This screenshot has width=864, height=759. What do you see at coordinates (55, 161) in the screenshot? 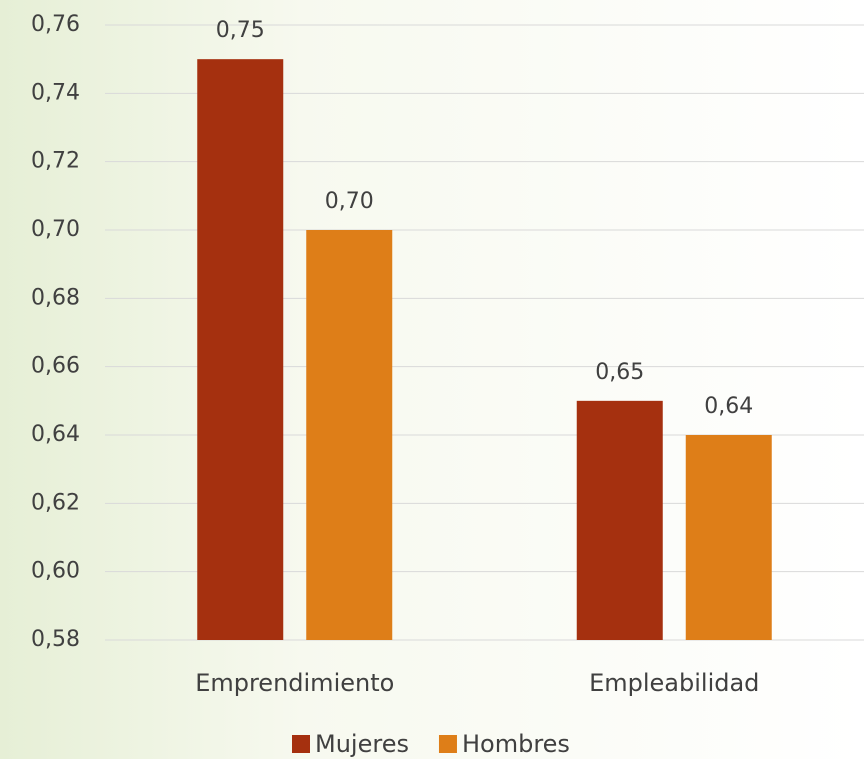
I see `y-tick-label: 0,72` at bounding box center [55, 161].